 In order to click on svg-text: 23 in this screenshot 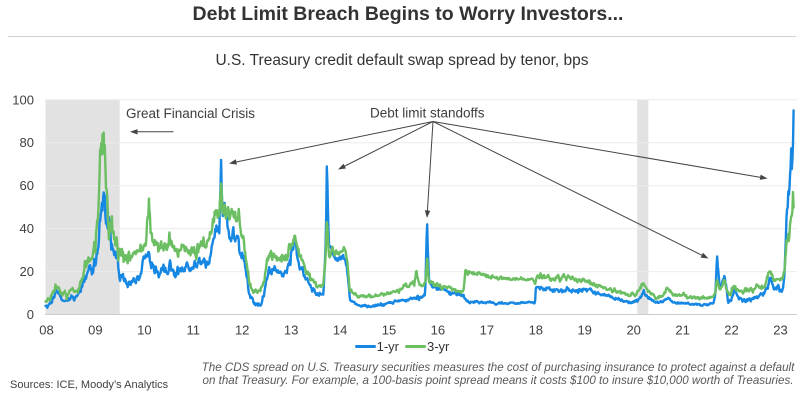, I will do `click(780, 329)`.